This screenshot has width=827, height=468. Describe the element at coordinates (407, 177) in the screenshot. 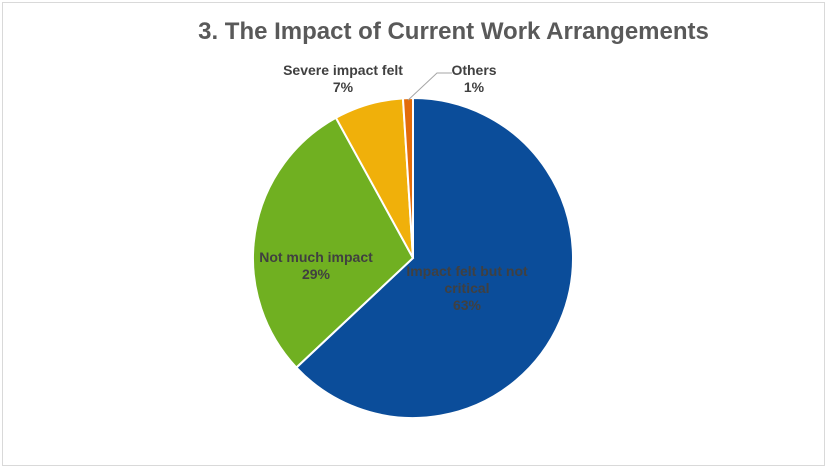

I see `pie-slice-others` at that location.